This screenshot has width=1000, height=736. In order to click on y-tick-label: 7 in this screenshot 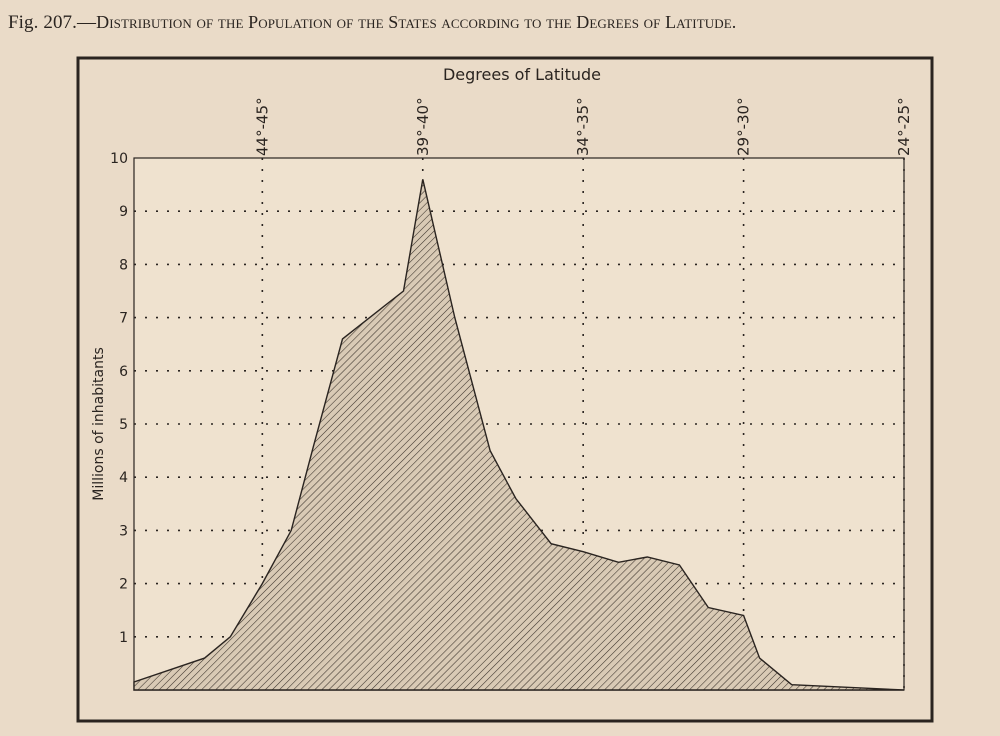, I will do `click(123, 319)`.